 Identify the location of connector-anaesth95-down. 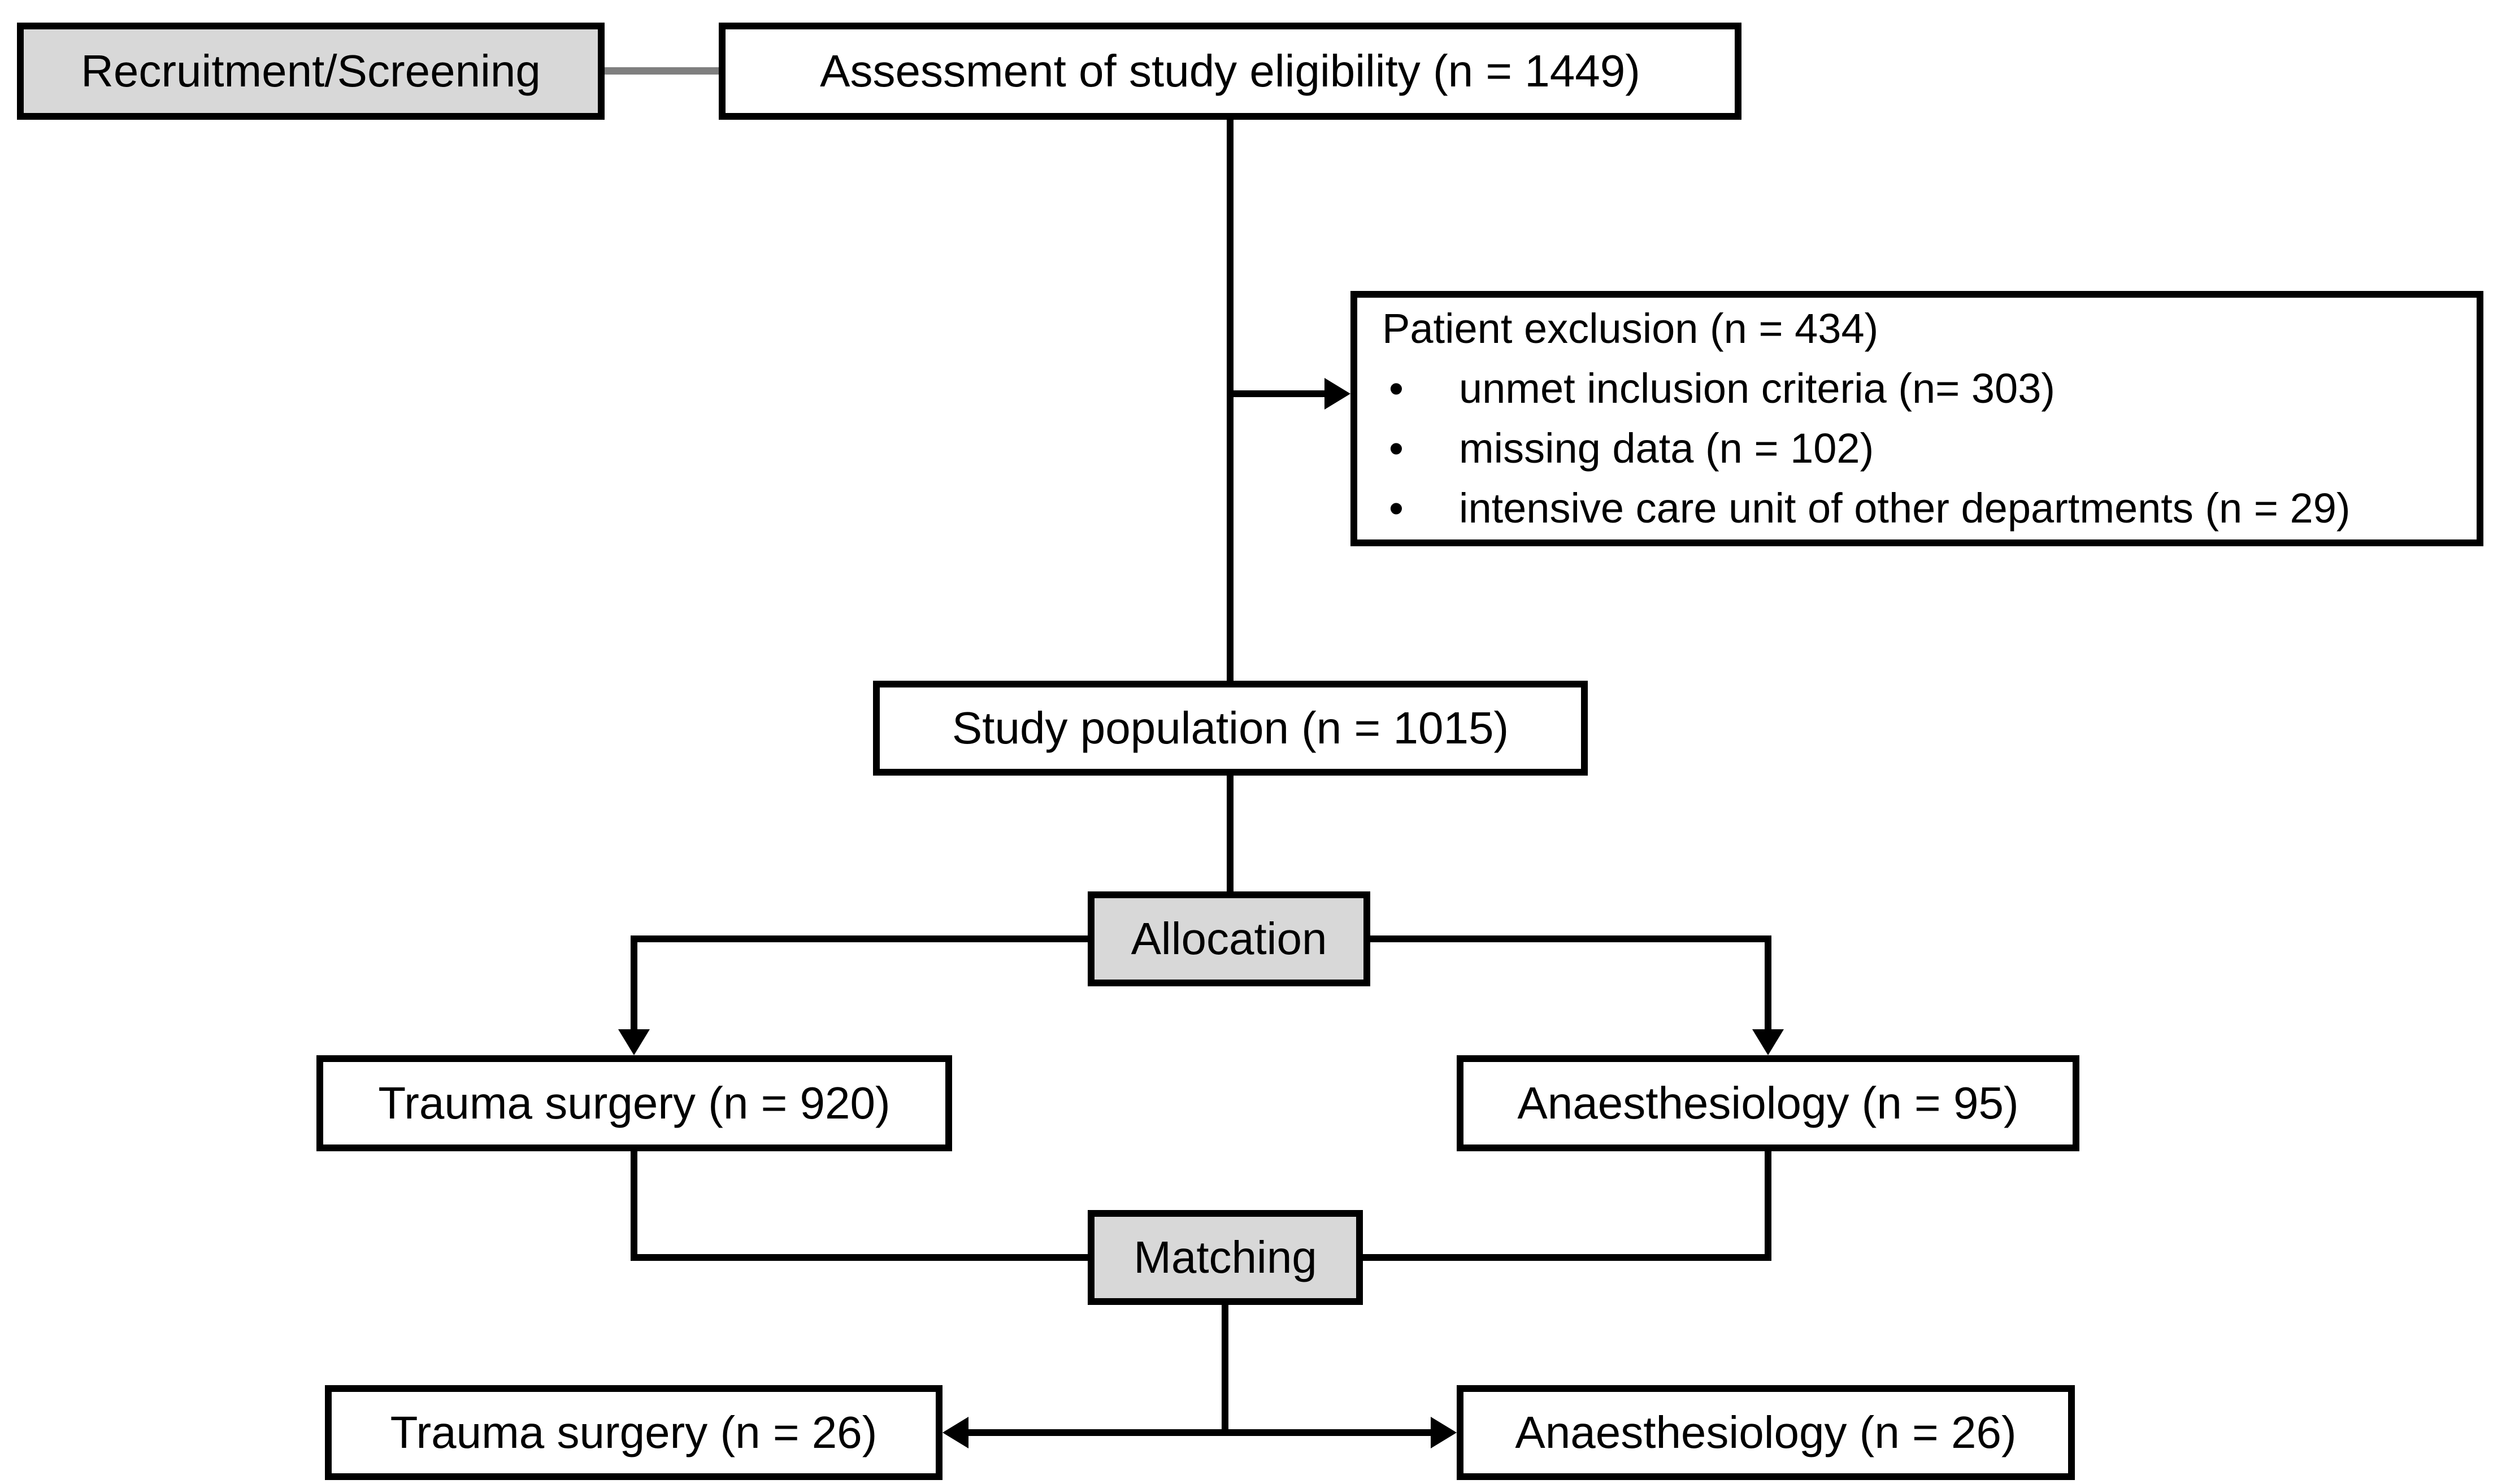
(1768, 1206).